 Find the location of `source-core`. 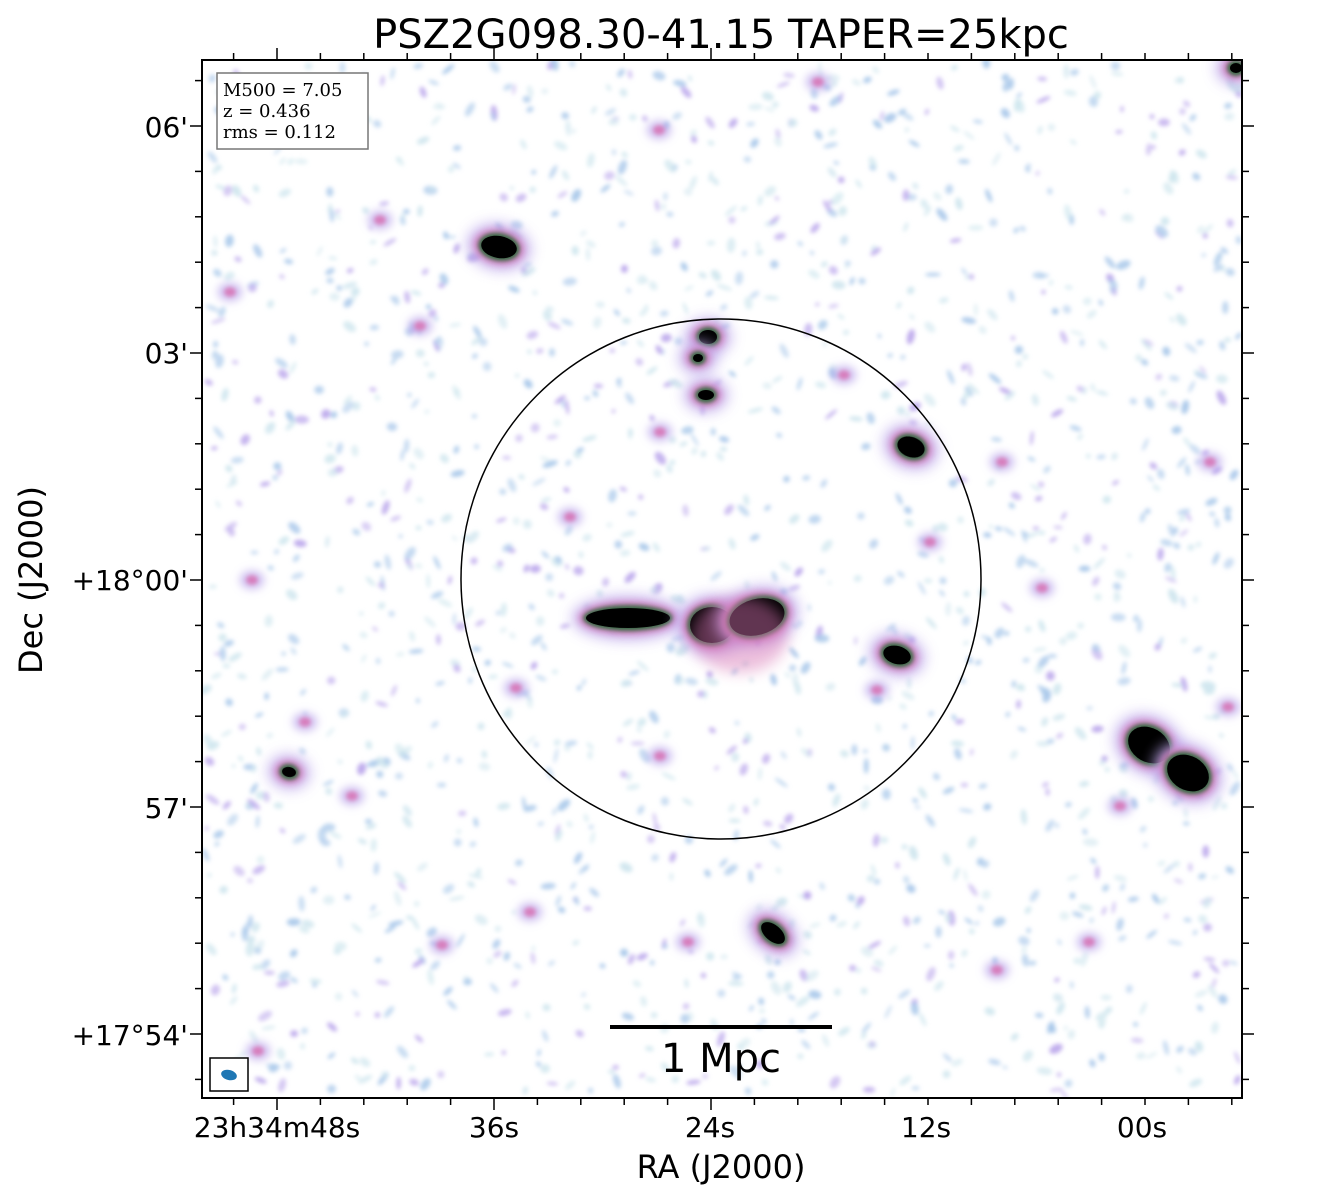

source-core is located at coordinates (289, 772).